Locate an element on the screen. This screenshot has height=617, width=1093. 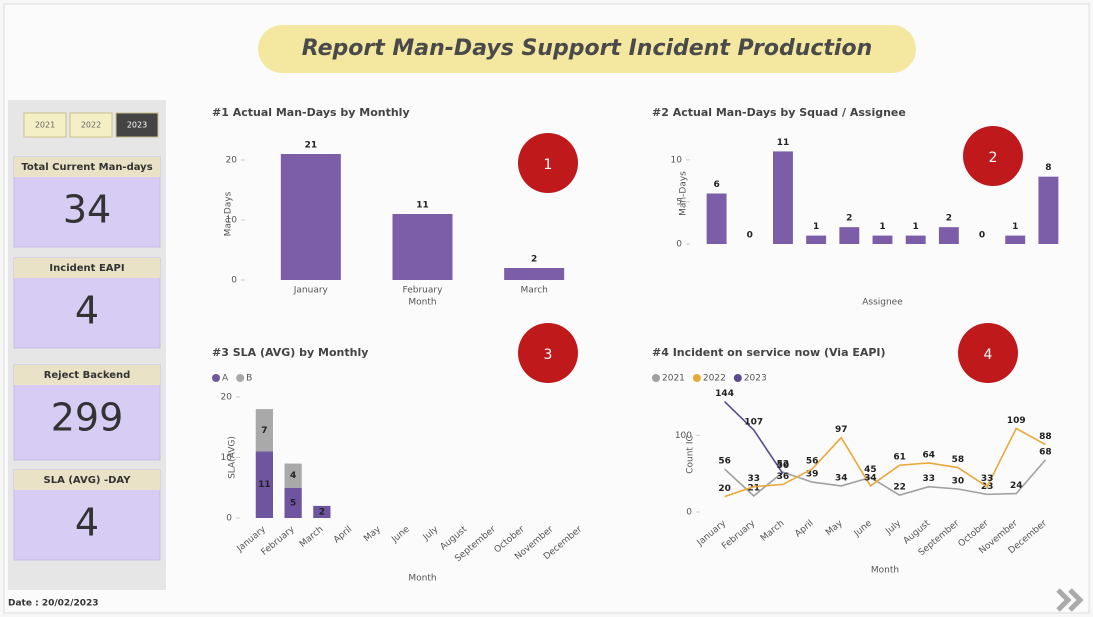
title-pill is located at coordinates (587, 49).